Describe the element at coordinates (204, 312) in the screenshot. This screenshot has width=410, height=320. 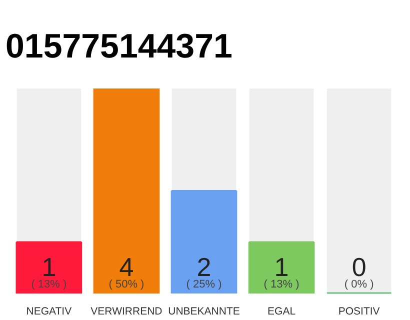
I see `x-tick-label: UNBEKANNTE` at that location.